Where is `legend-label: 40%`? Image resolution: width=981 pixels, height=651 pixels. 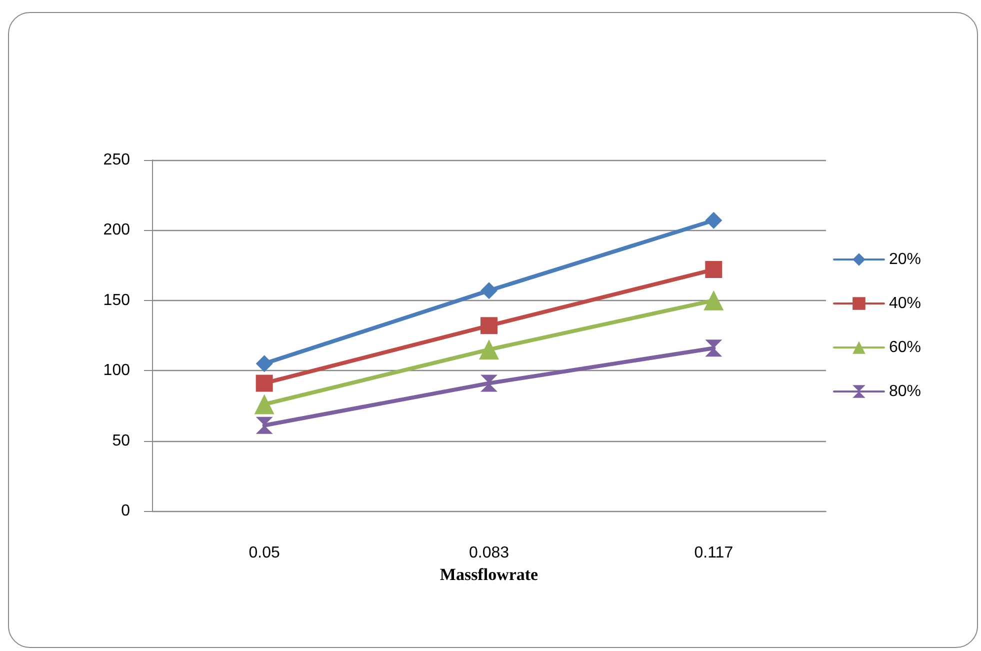 legend-label: 40% is located at coordinates (905, 303).